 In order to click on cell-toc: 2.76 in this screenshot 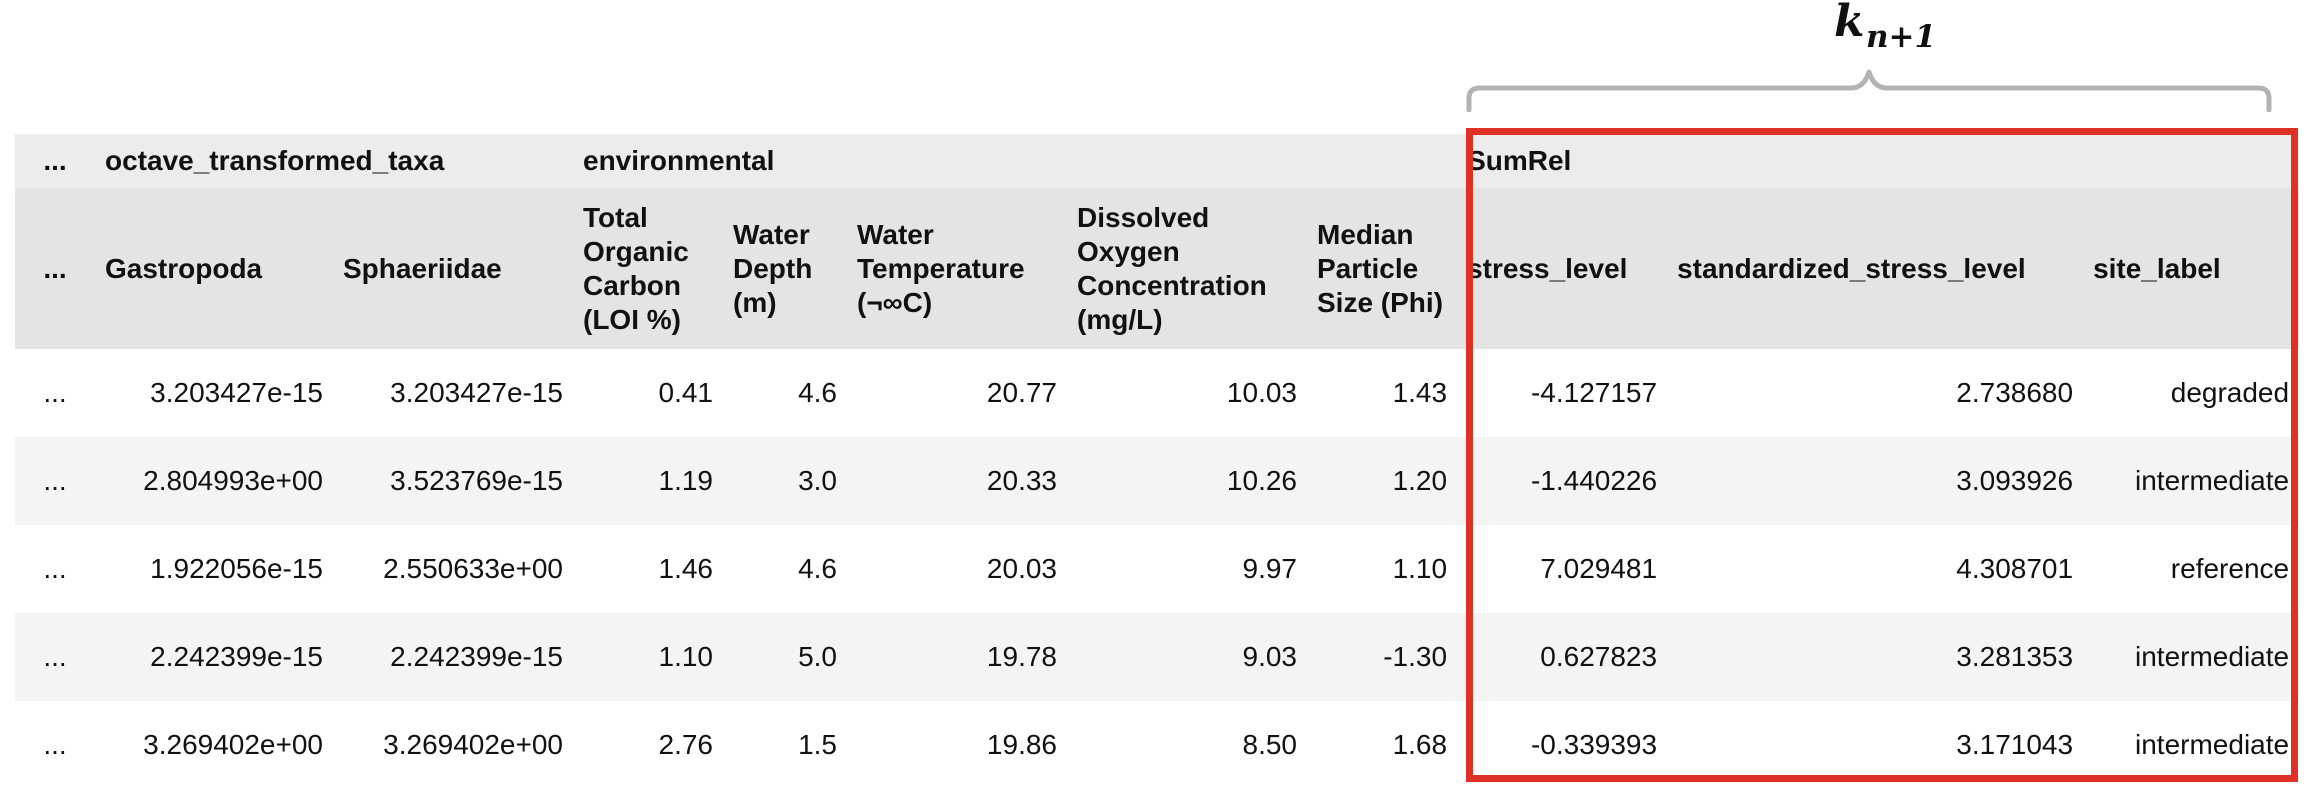, I will do `click(648, 745)`.